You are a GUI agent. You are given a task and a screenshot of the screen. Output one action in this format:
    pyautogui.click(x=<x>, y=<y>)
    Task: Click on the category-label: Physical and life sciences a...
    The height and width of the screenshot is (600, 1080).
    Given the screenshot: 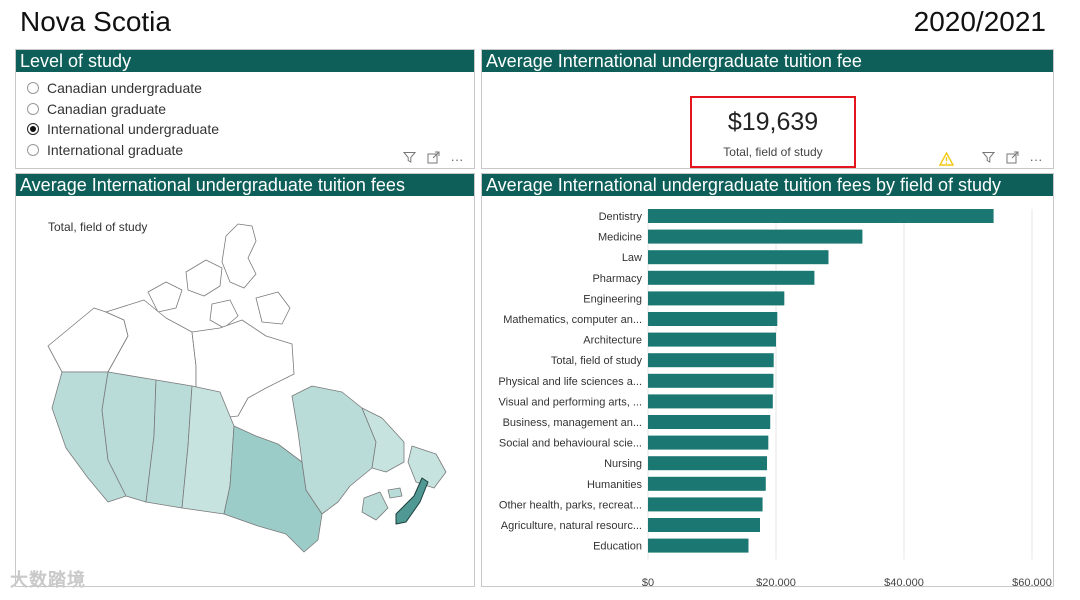 What is the action you would take?
    pyautogui.click(x=570, y=382)
    